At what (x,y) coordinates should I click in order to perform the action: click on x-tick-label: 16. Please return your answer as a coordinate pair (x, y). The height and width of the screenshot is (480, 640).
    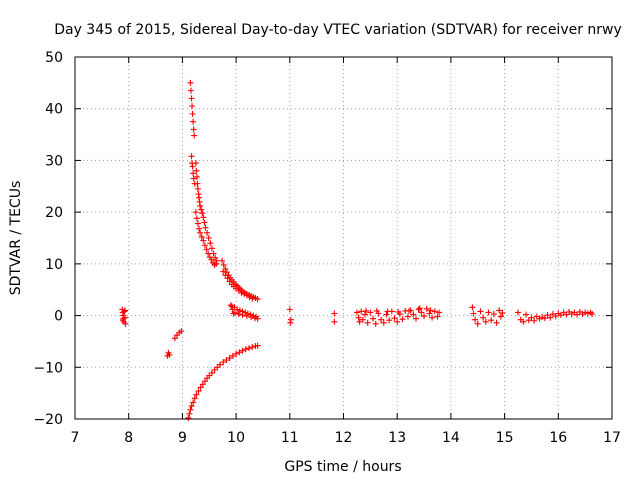
    Looking at the image, I should click on (558, 438).